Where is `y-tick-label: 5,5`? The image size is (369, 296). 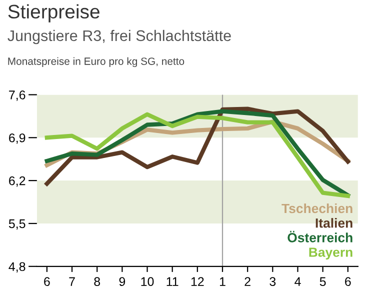
y-tick-label: 5,5 is located at coordinates (17, 224).